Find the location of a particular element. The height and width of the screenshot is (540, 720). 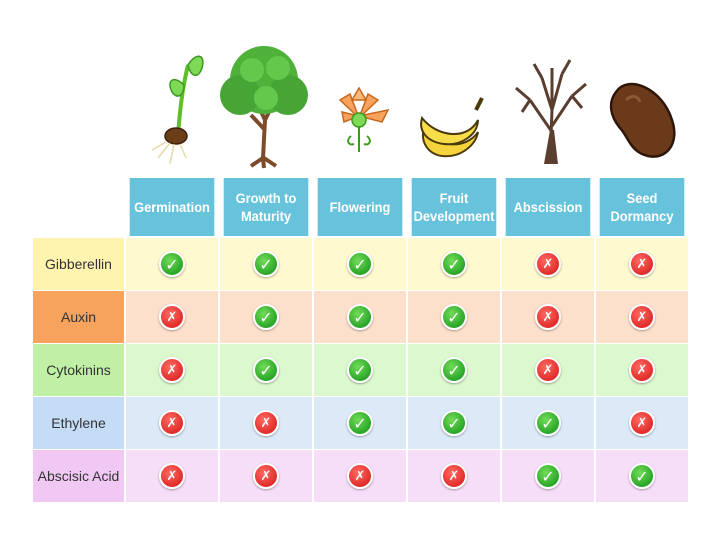

tree-icon is located at coordinates (264, 107).